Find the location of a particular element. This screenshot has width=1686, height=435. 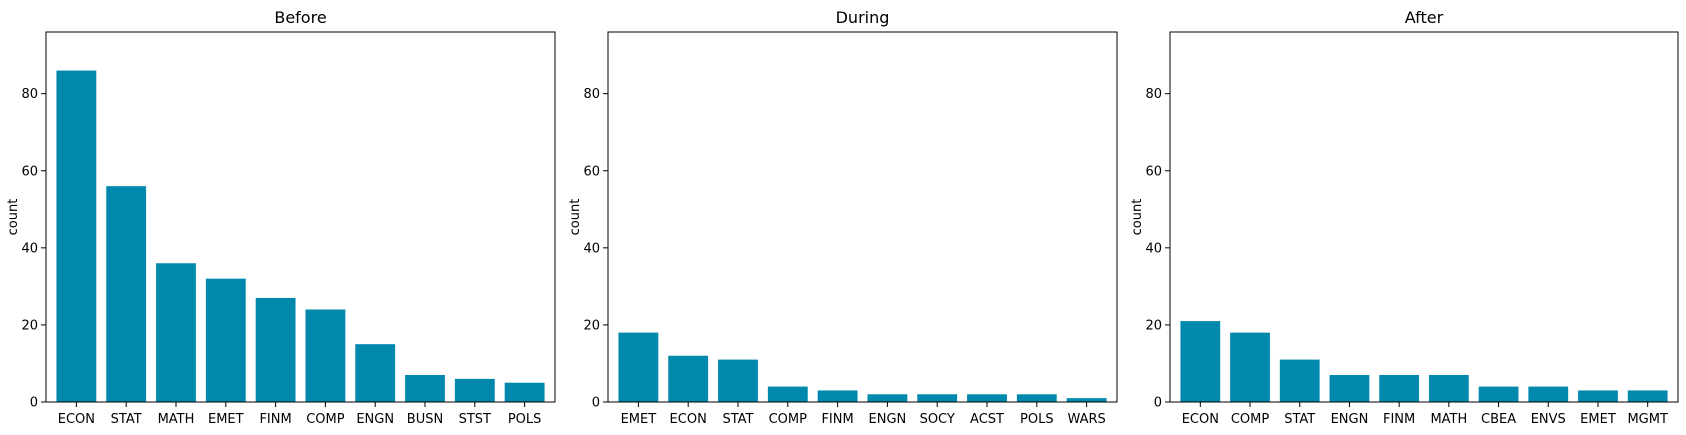

bar-socy is located at coordinates (937, 398).